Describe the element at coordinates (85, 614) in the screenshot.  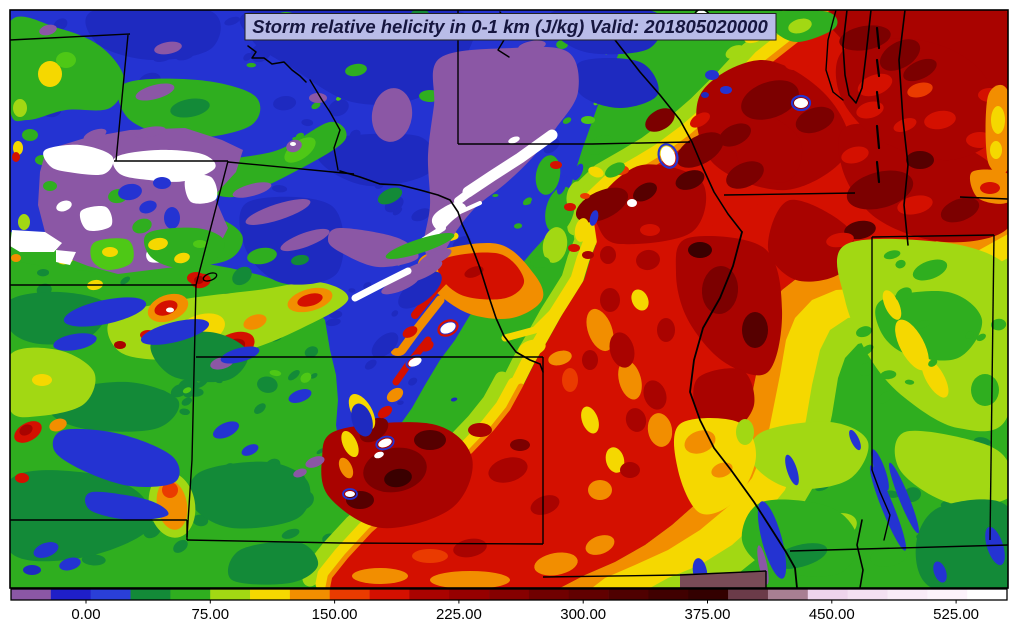
I see `svg-text: 0.00` at that location.